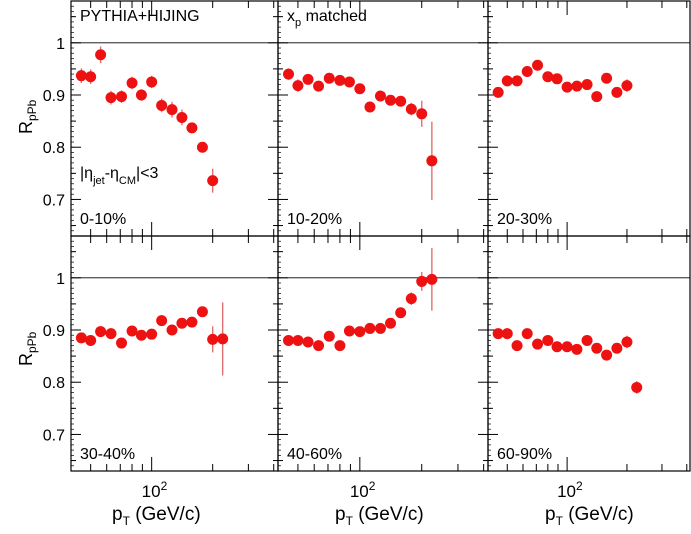 The height and width of the screenshot is (534, 691). I want to click on y-axis-label-top: RpPb, so click(27, 116).